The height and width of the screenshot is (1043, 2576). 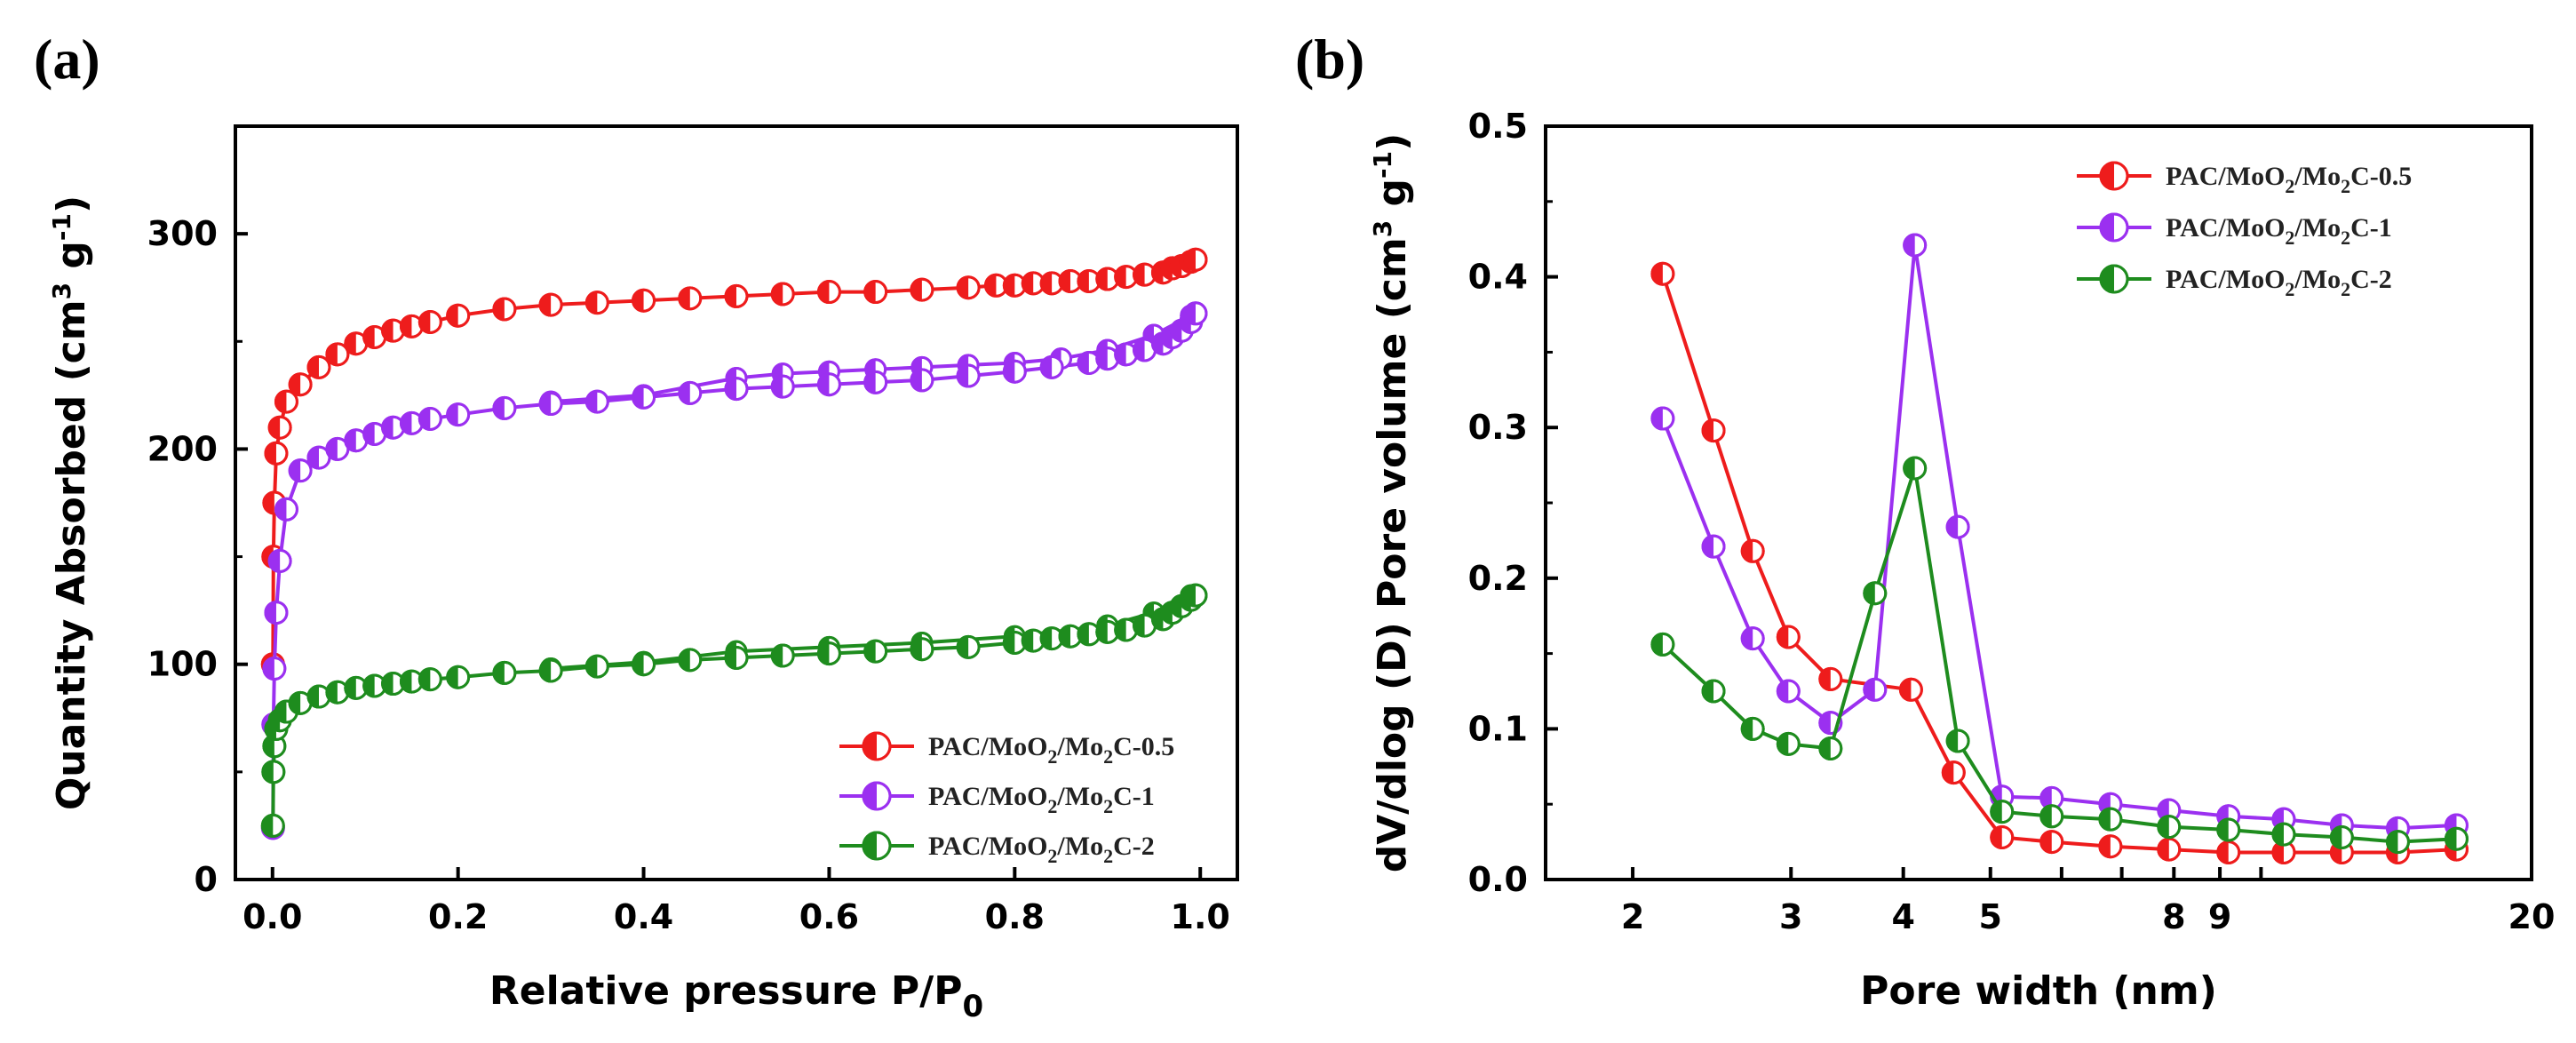 I want to click on x-tick-label: 0.2, so click(x=458, y=916).